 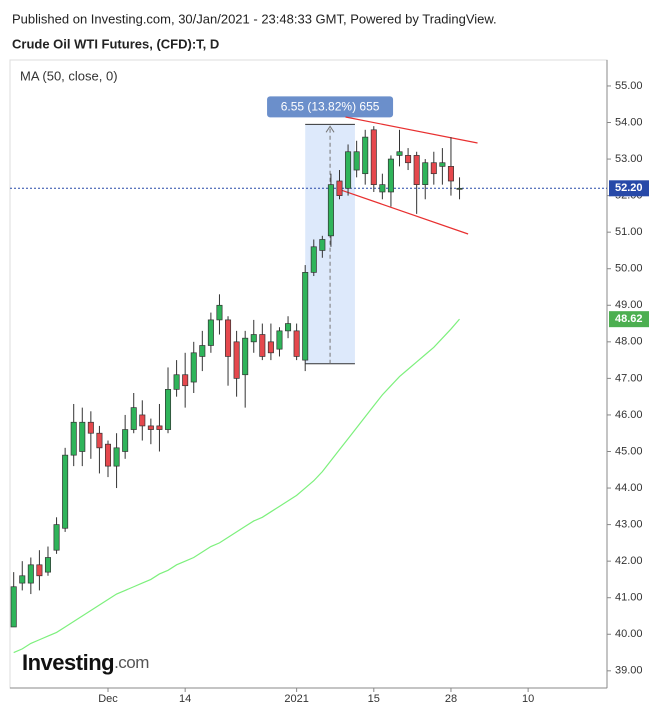 What do you see at coordinates (296, 699) in the screenshot?
I see `x-tick-label: 2021` at bounding box center [296, 699].